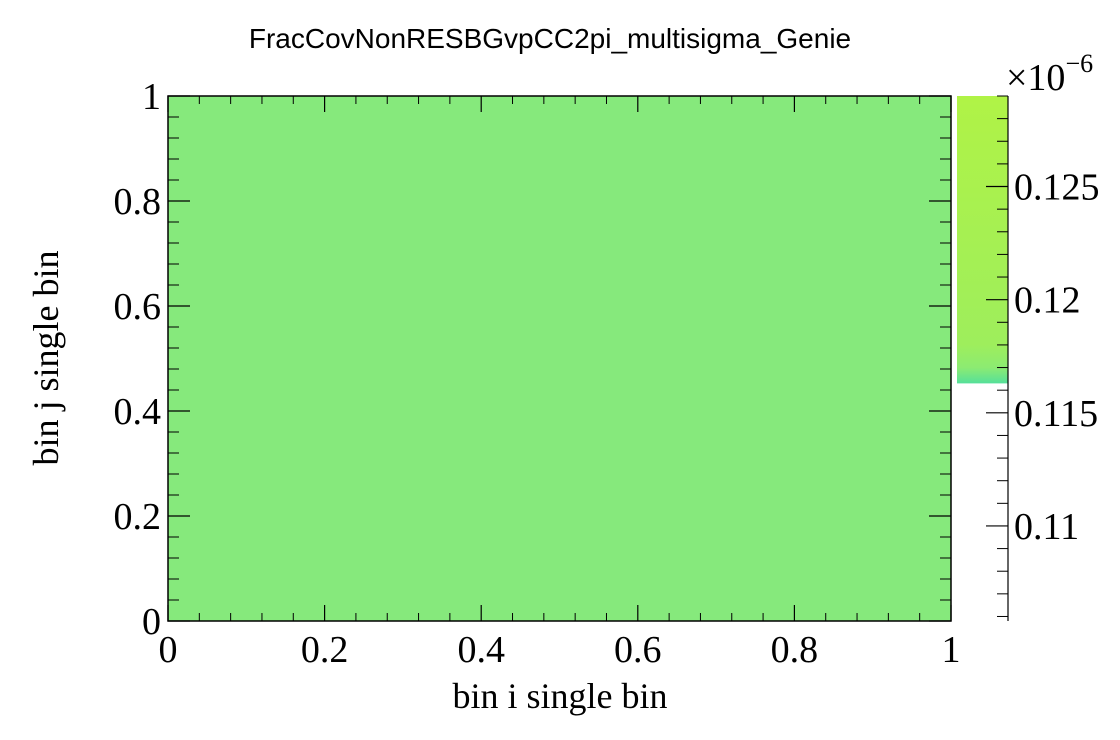  Describe the element at coordinates (638, 650) in the screenshot. I see `x-tick-label: 0.6` at that location.